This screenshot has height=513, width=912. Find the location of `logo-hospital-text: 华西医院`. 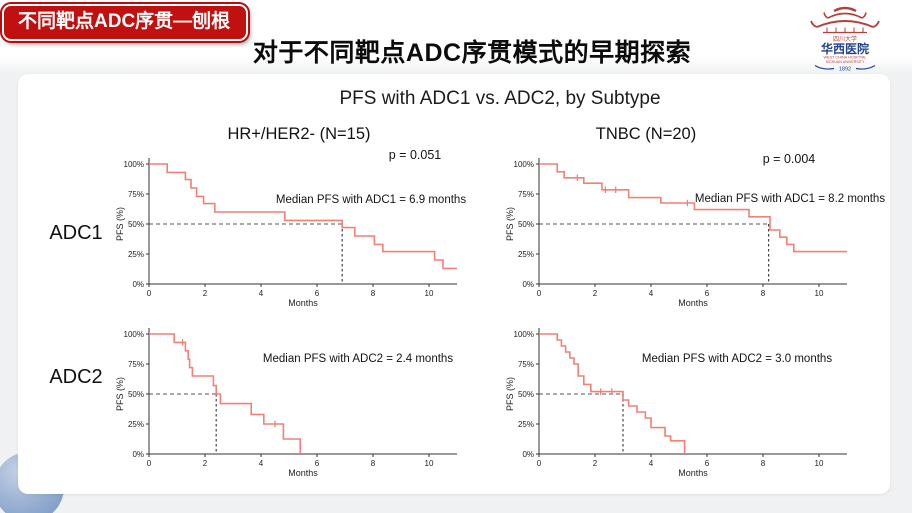

logo-hospital-text: 华西医院 is located at coordinates (845, 48).